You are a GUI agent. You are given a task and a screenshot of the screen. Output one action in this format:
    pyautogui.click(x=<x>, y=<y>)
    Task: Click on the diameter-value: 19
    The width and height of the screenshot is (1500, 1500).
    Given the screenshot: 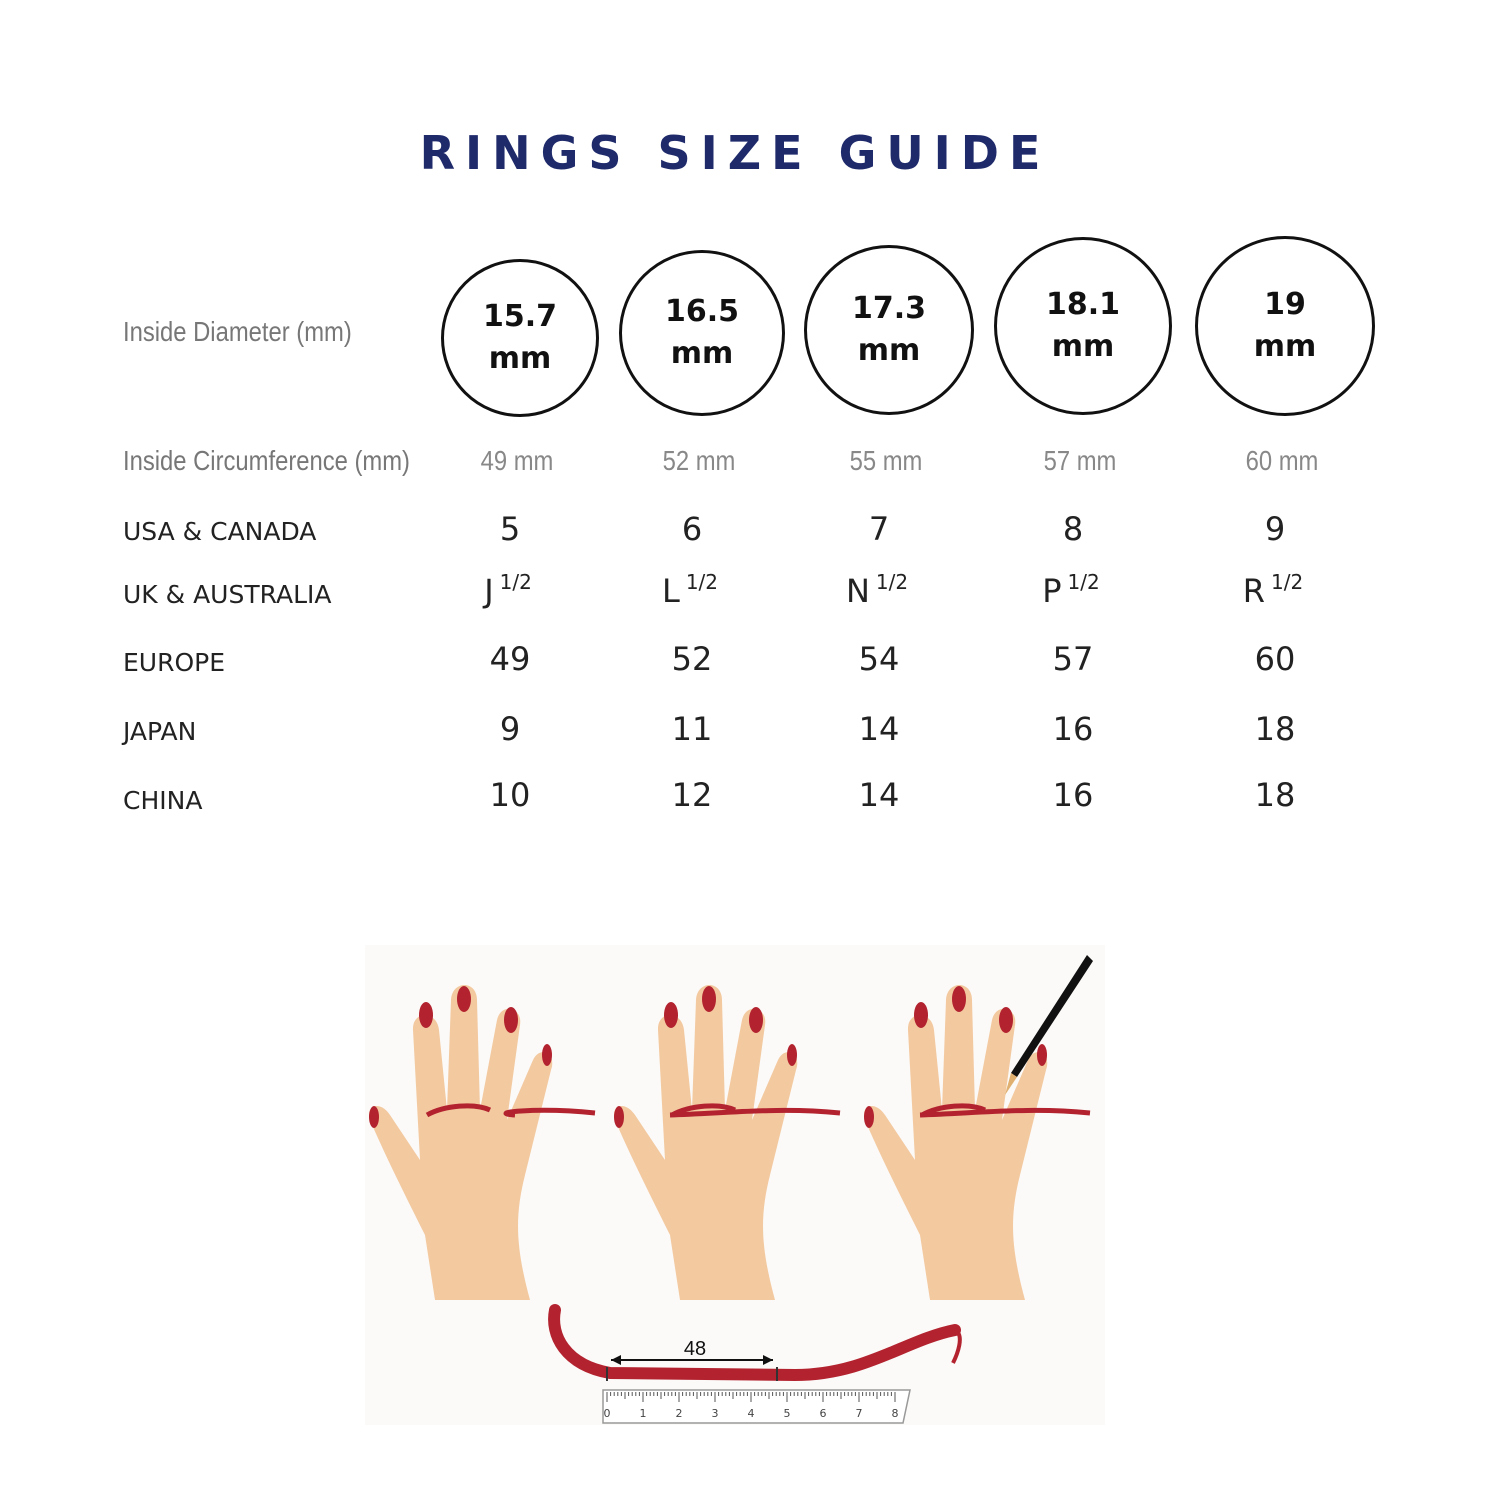 What is the action you would take?
    pyautogui.click(x=1285, y=304)
    